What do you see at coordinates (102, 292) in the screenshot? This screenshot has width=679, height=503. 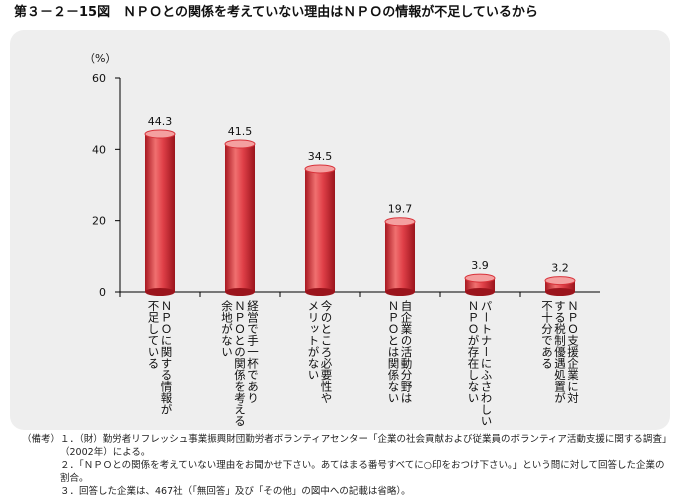 I see `y-tick-label: 0` at bounding box center [102, 292].